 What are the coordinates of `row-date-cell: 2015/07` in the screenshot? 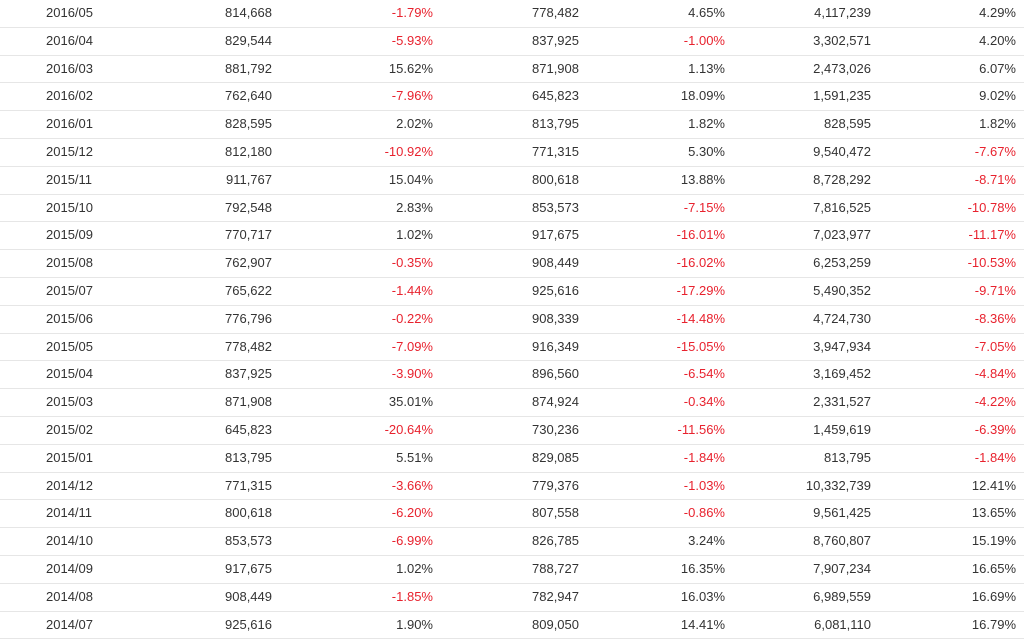 It's located at (69, 290).